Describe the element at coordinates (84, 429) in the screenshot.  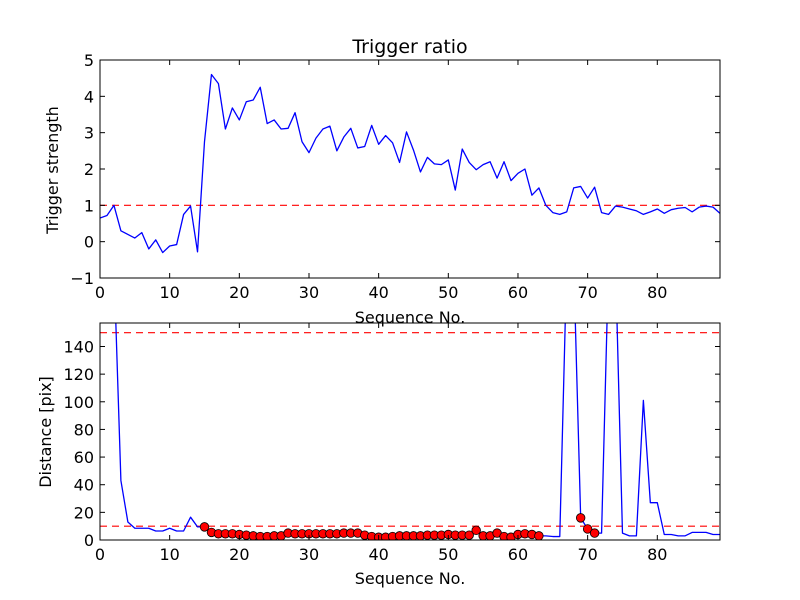
I see `y-tick-label: 80` at that location.